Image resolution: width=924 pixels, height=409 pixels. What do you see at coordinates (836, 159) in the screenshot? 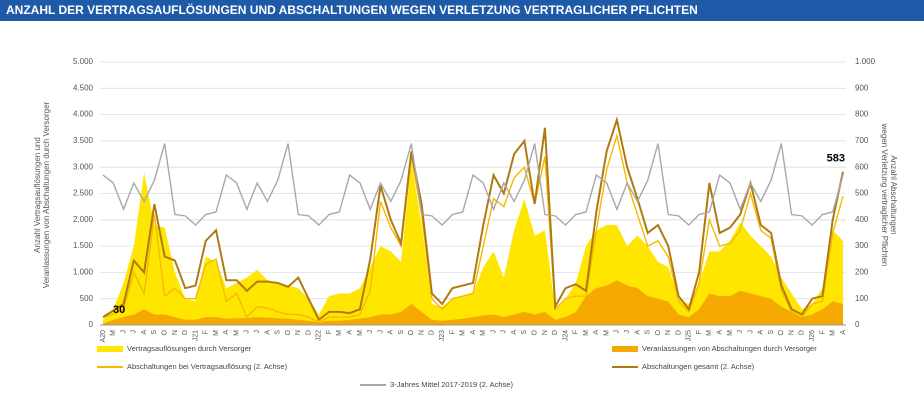
I see `data-label: 583` at bounding box center [836, 159].